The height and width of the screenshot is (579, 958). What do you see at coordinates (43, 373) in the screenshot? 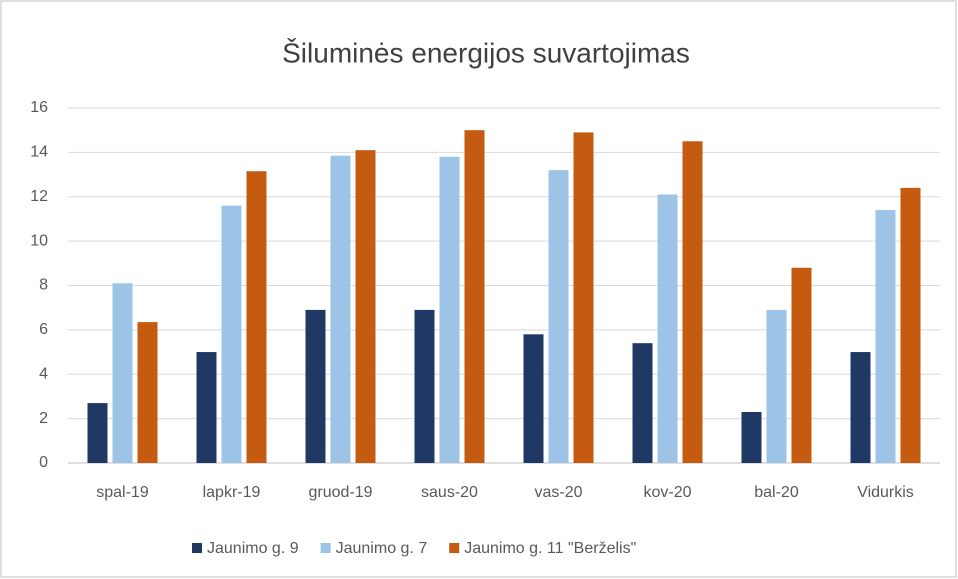
I see `y-tick-label: 4` at bounding box center [43, 373].